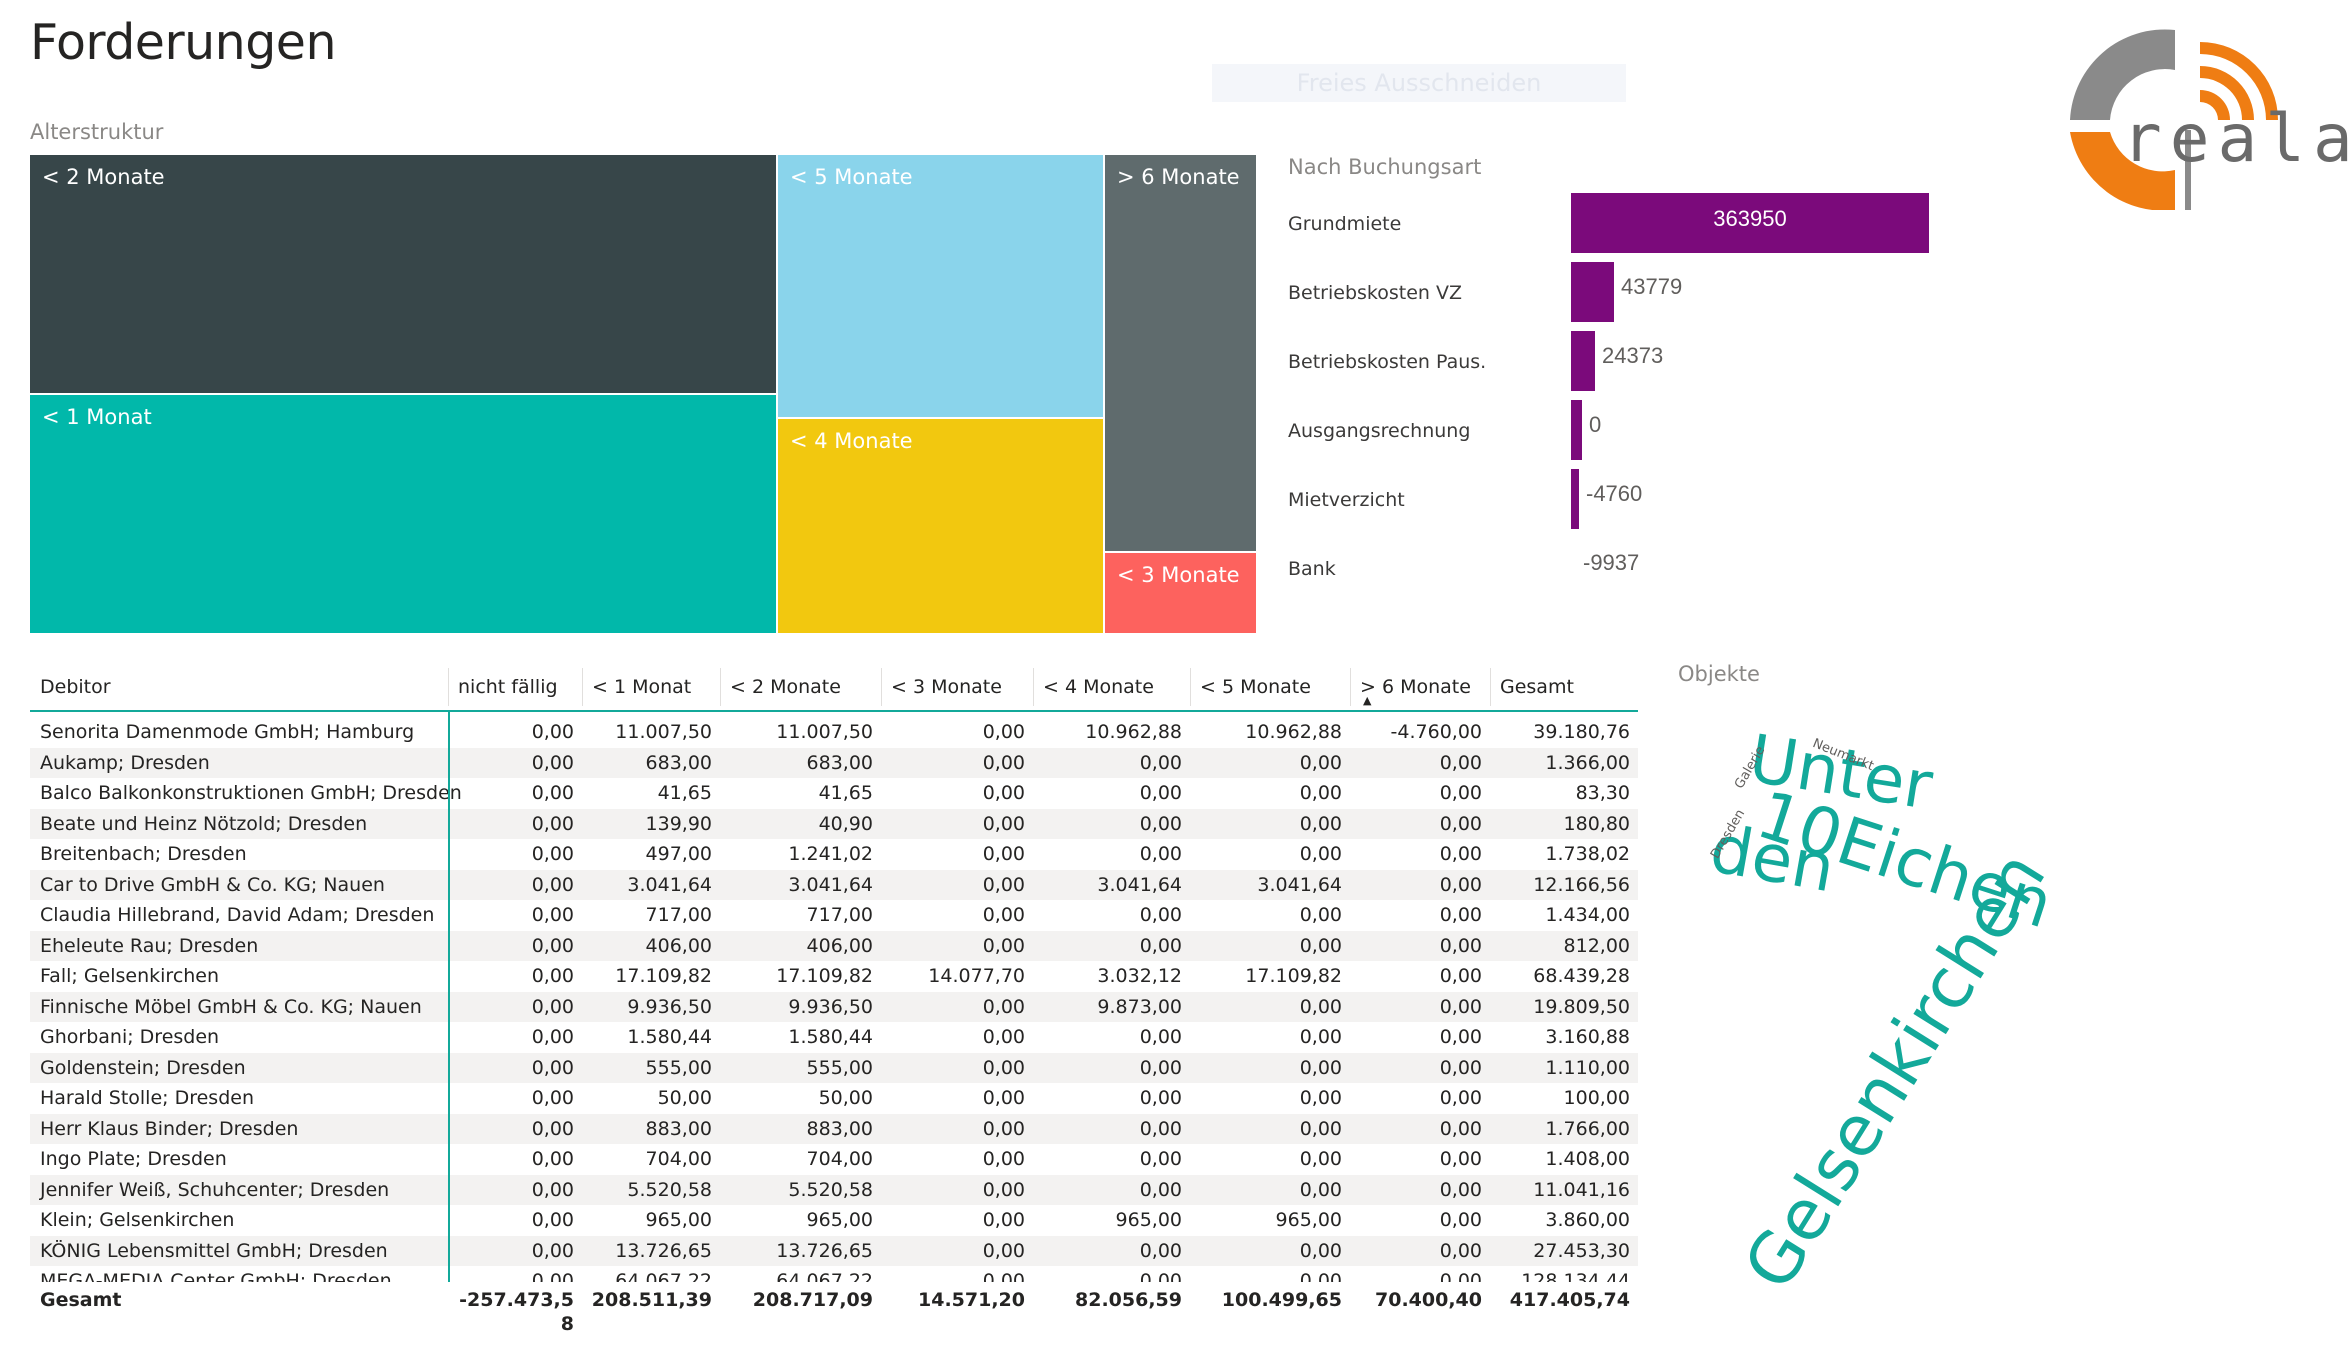  What do you see at coordinates (1387, 362) in the screenshot?
I see `bar-category-label: Betriebskosten Paus.` at bounding box center [1387, 362].